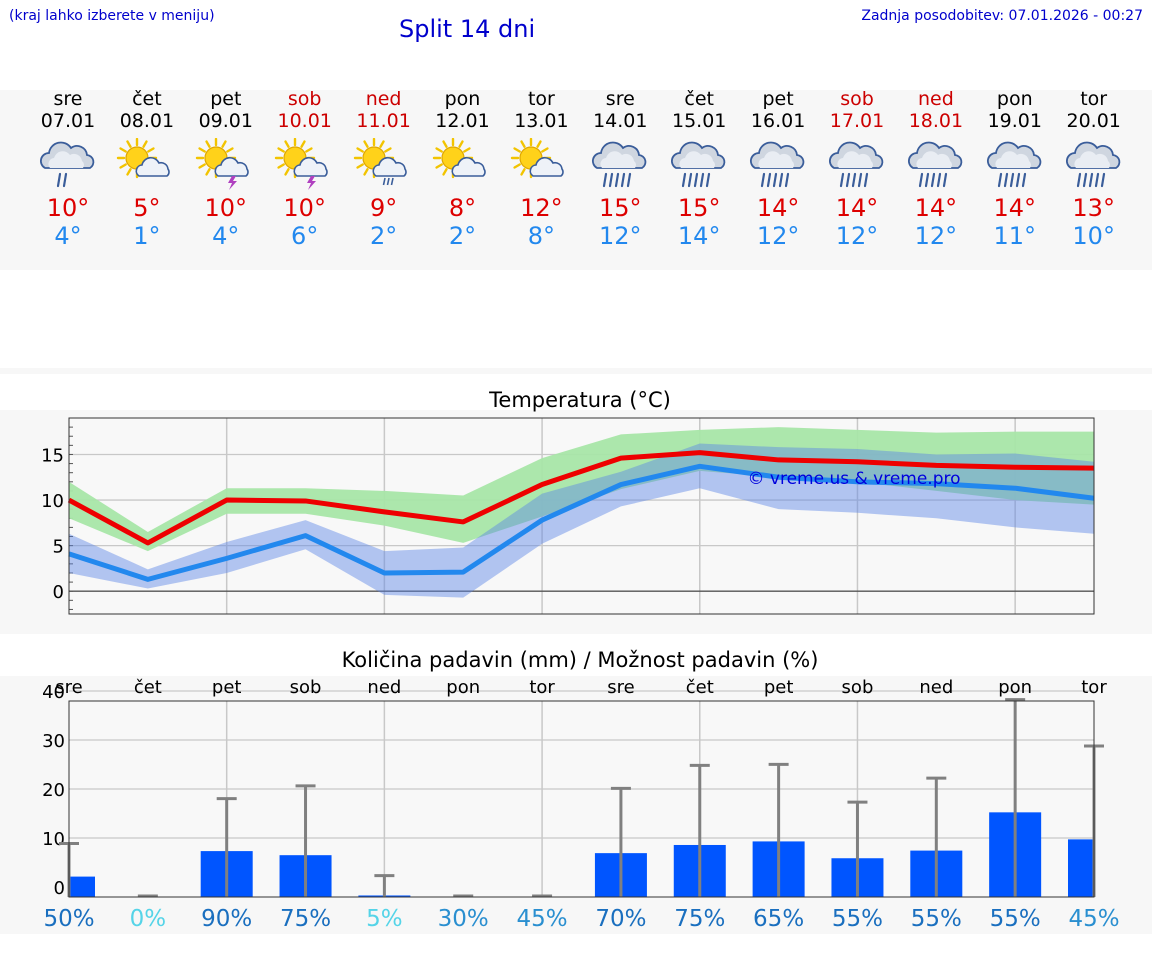  Describe the element at coordinates (1093, 236) in the screenshot. I see `min-temp: 10°` at that location.